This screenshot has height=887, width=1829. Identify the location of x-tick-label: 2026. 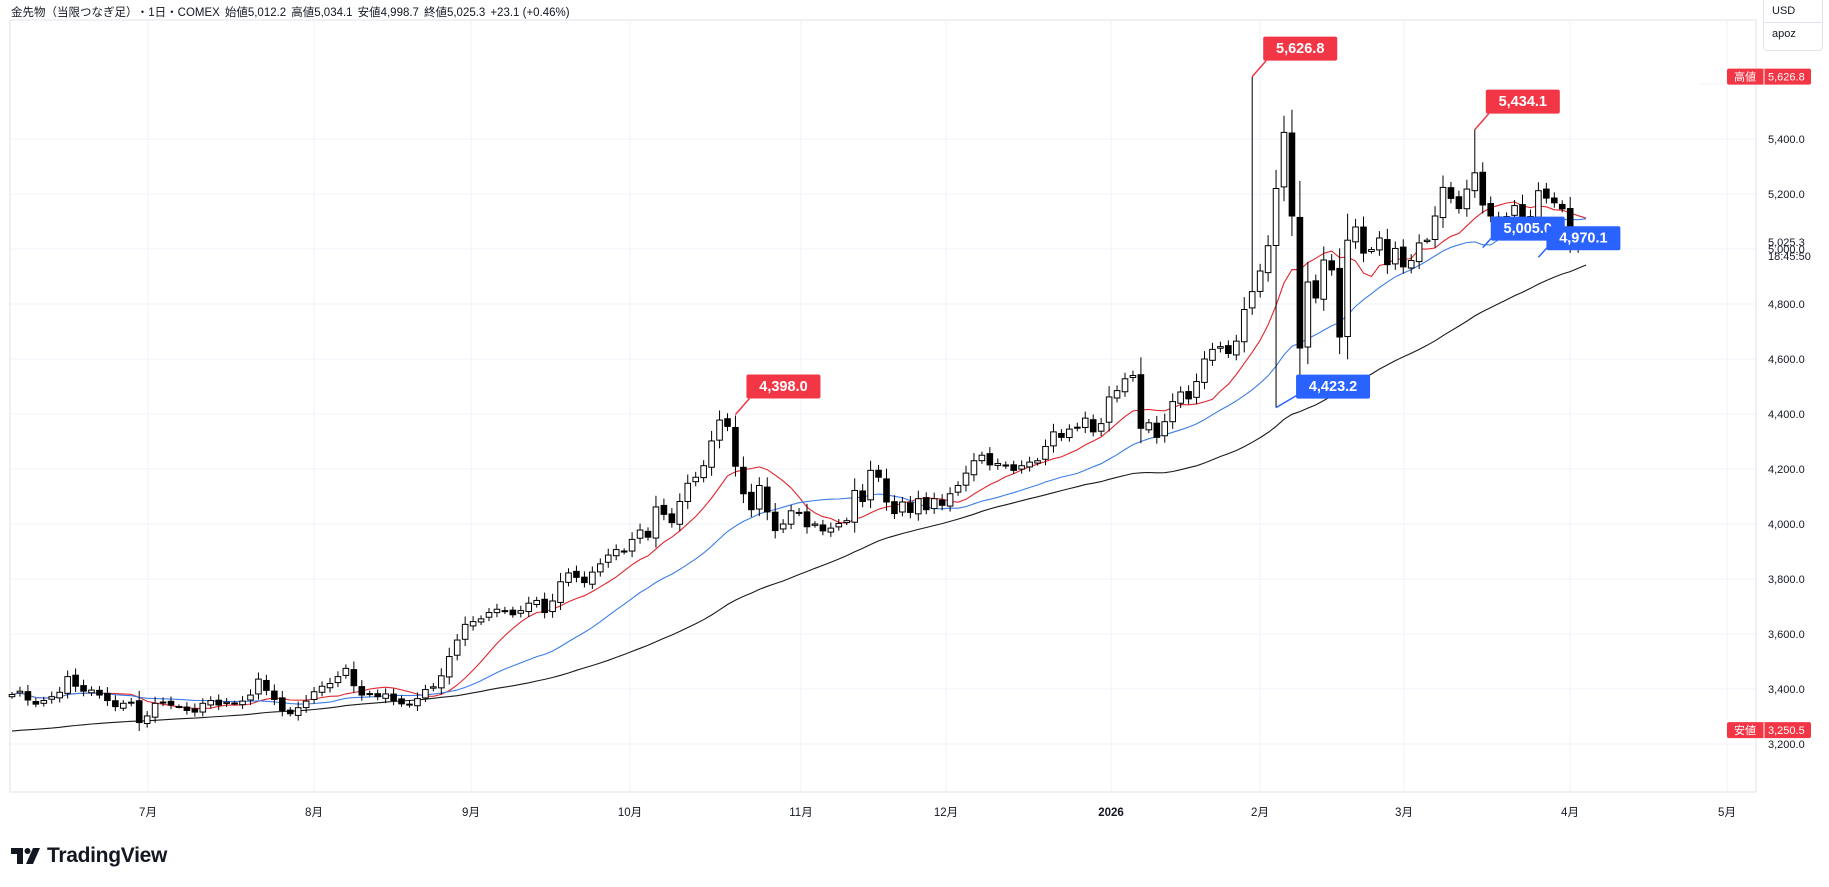
(1111, 813).